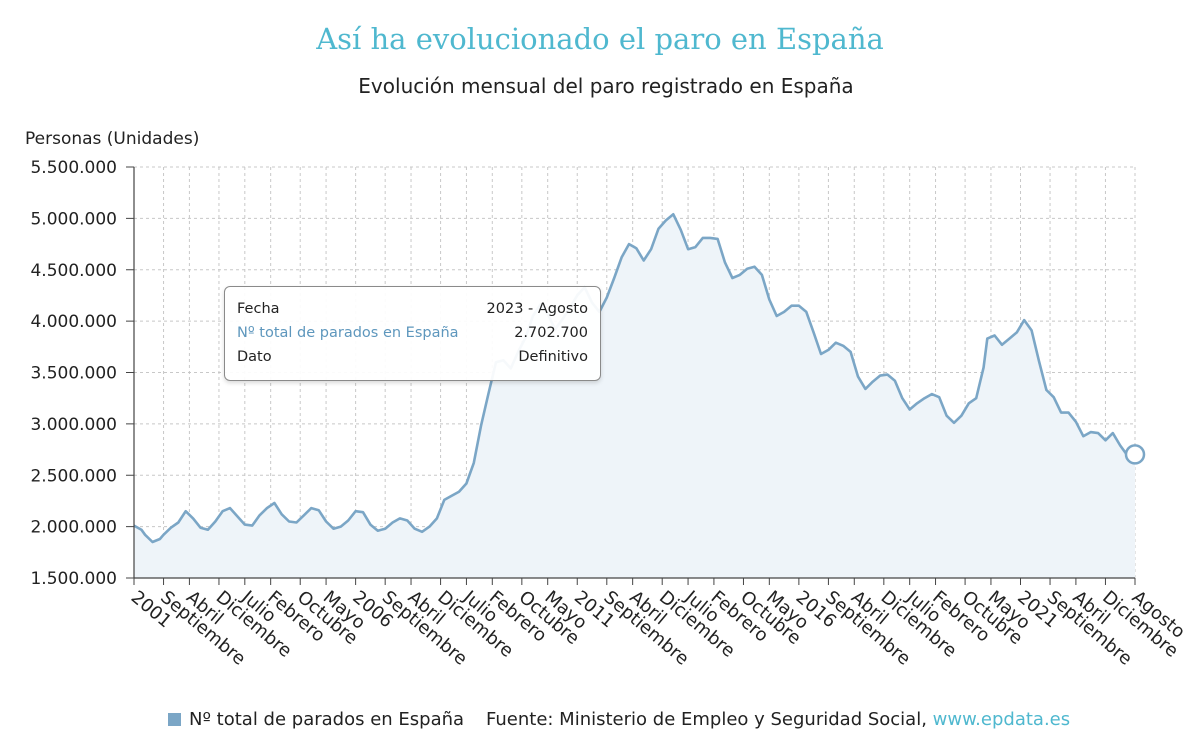 This screenshot has height=752, width=1200. What do you see at coordinates (254, 357) in the screenshot?
I see `tooltip-status-label: Dato` at bounding box center [254, 357].